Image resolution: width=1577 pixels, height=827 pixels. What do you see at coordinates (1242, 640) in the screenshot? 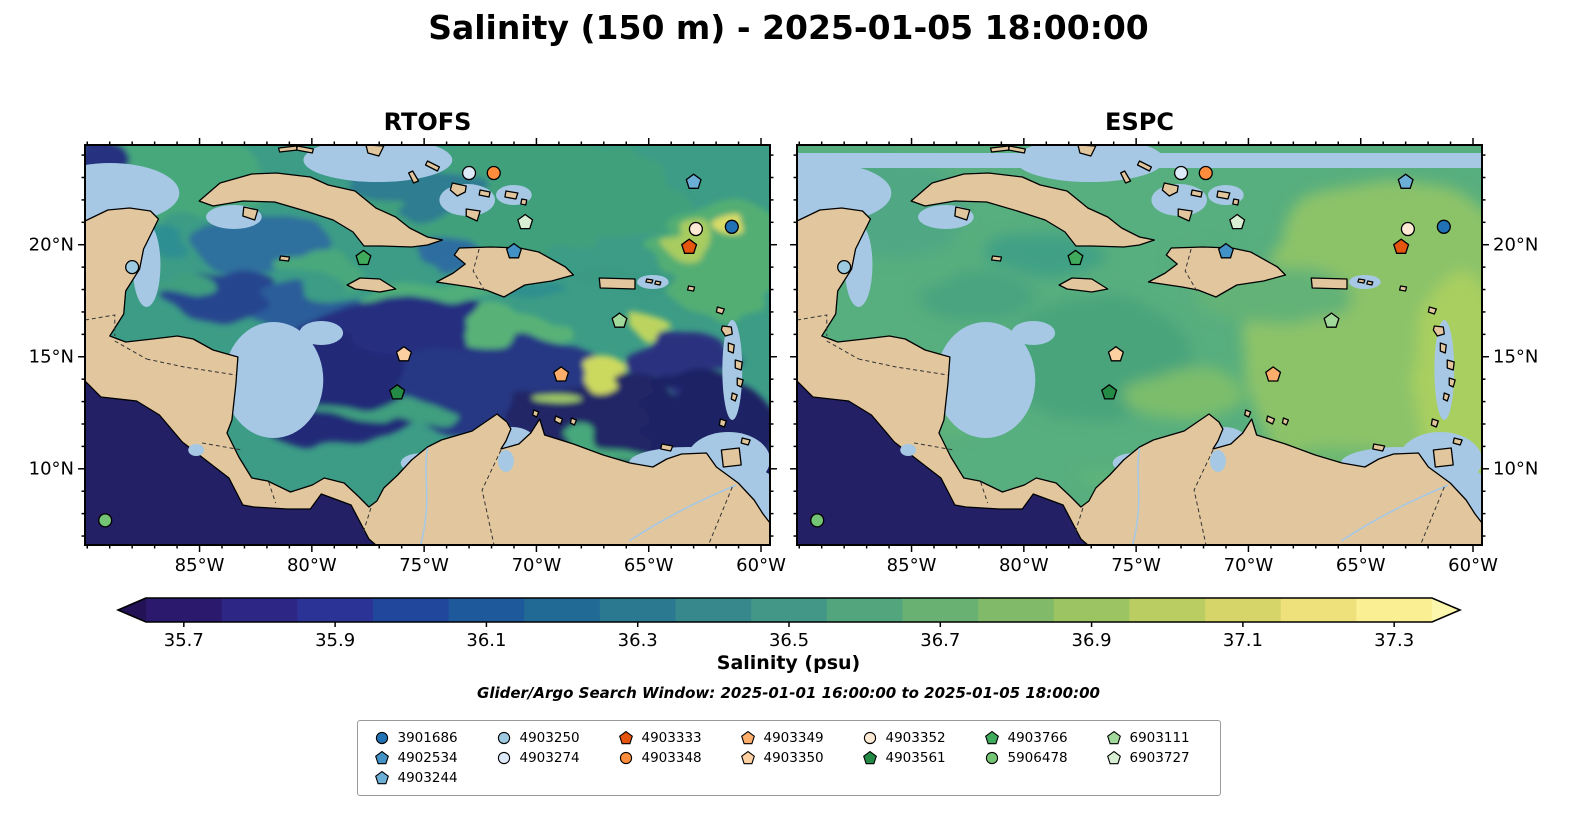
I see `colorbar-tick-label: 37.1` at bounding box center [1242, 640].